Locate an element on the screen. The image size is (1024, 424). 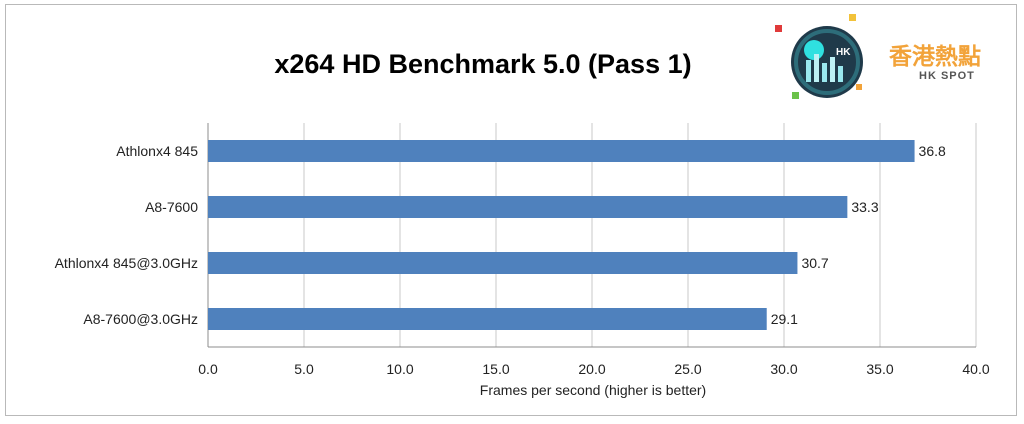
hk-spot-logo: HK 香港熱點 HK SPOT is located at coordinates (878, 56).